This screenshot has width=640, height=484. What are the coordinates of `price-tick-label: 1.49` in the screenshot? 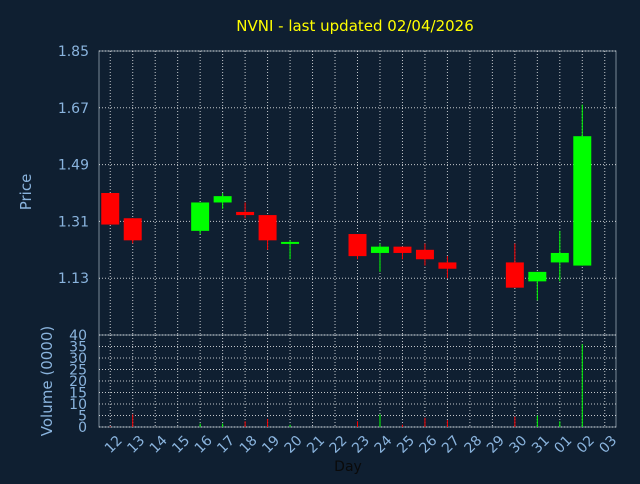 It's located at (73, 166).